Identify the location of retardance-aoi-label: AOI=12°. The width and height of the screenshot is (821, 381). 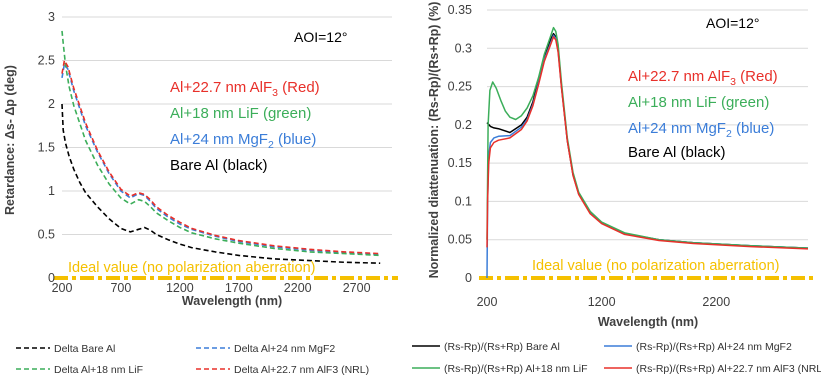
(320, 37).